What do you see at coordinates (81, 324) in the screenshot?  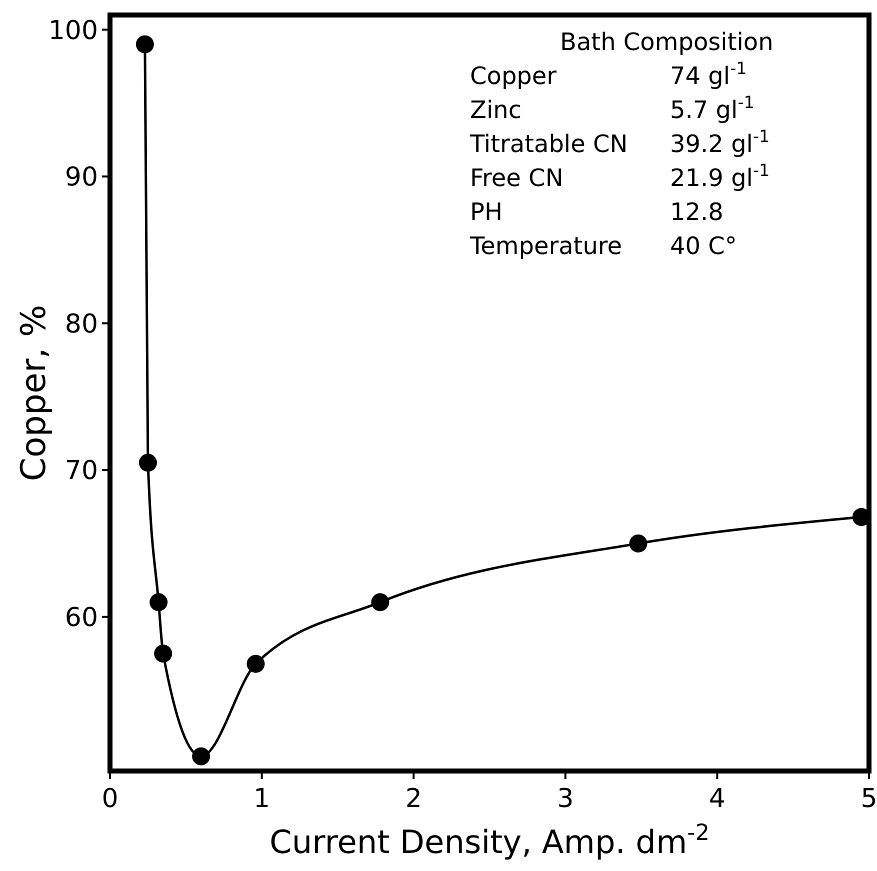 I see `y-tick-label: 80` at bounding box center [81, 324].